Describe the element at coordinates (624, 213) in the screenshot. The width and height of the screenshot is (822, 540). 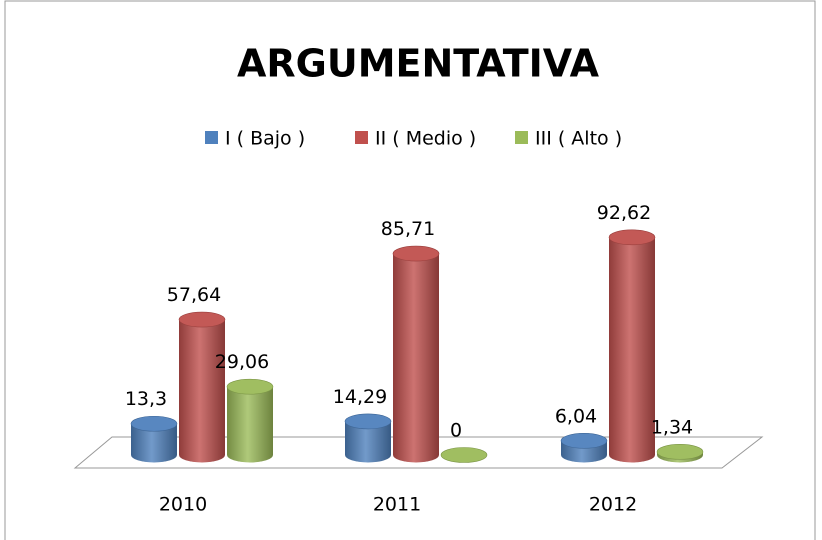
I see `data-label: 92,62` at that location.